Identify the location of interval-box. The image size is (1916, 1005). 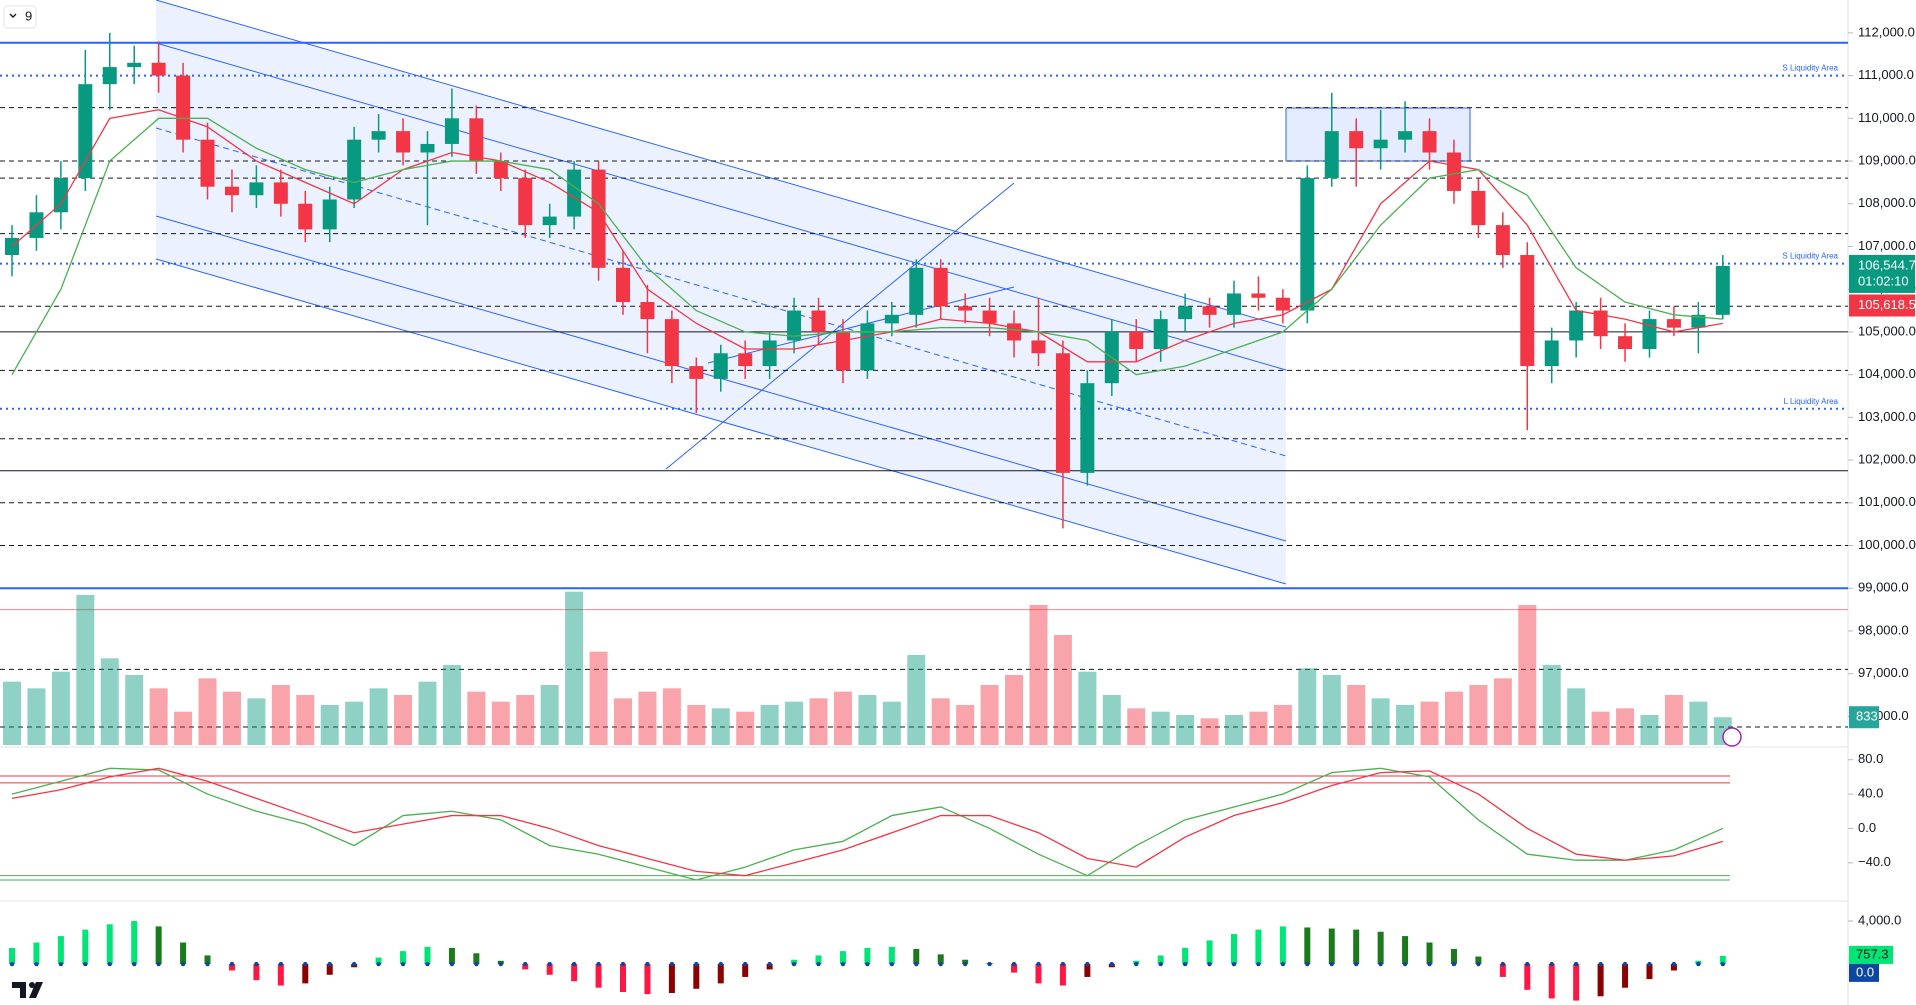
(20, 17).